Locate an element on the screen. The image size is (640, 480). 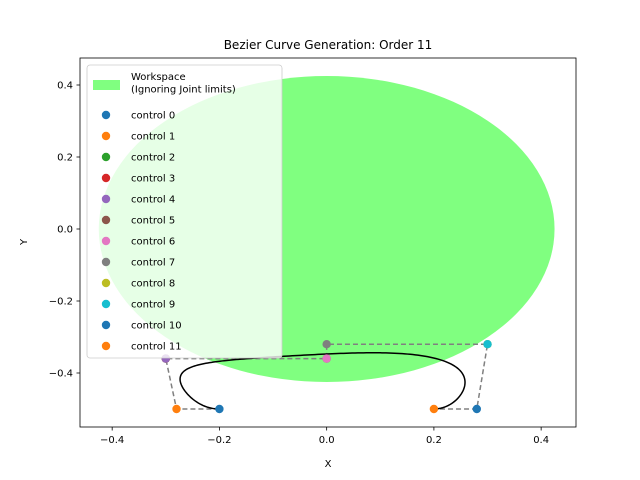
x-tick-label: −0.4 is located at coordinates (112, 440).